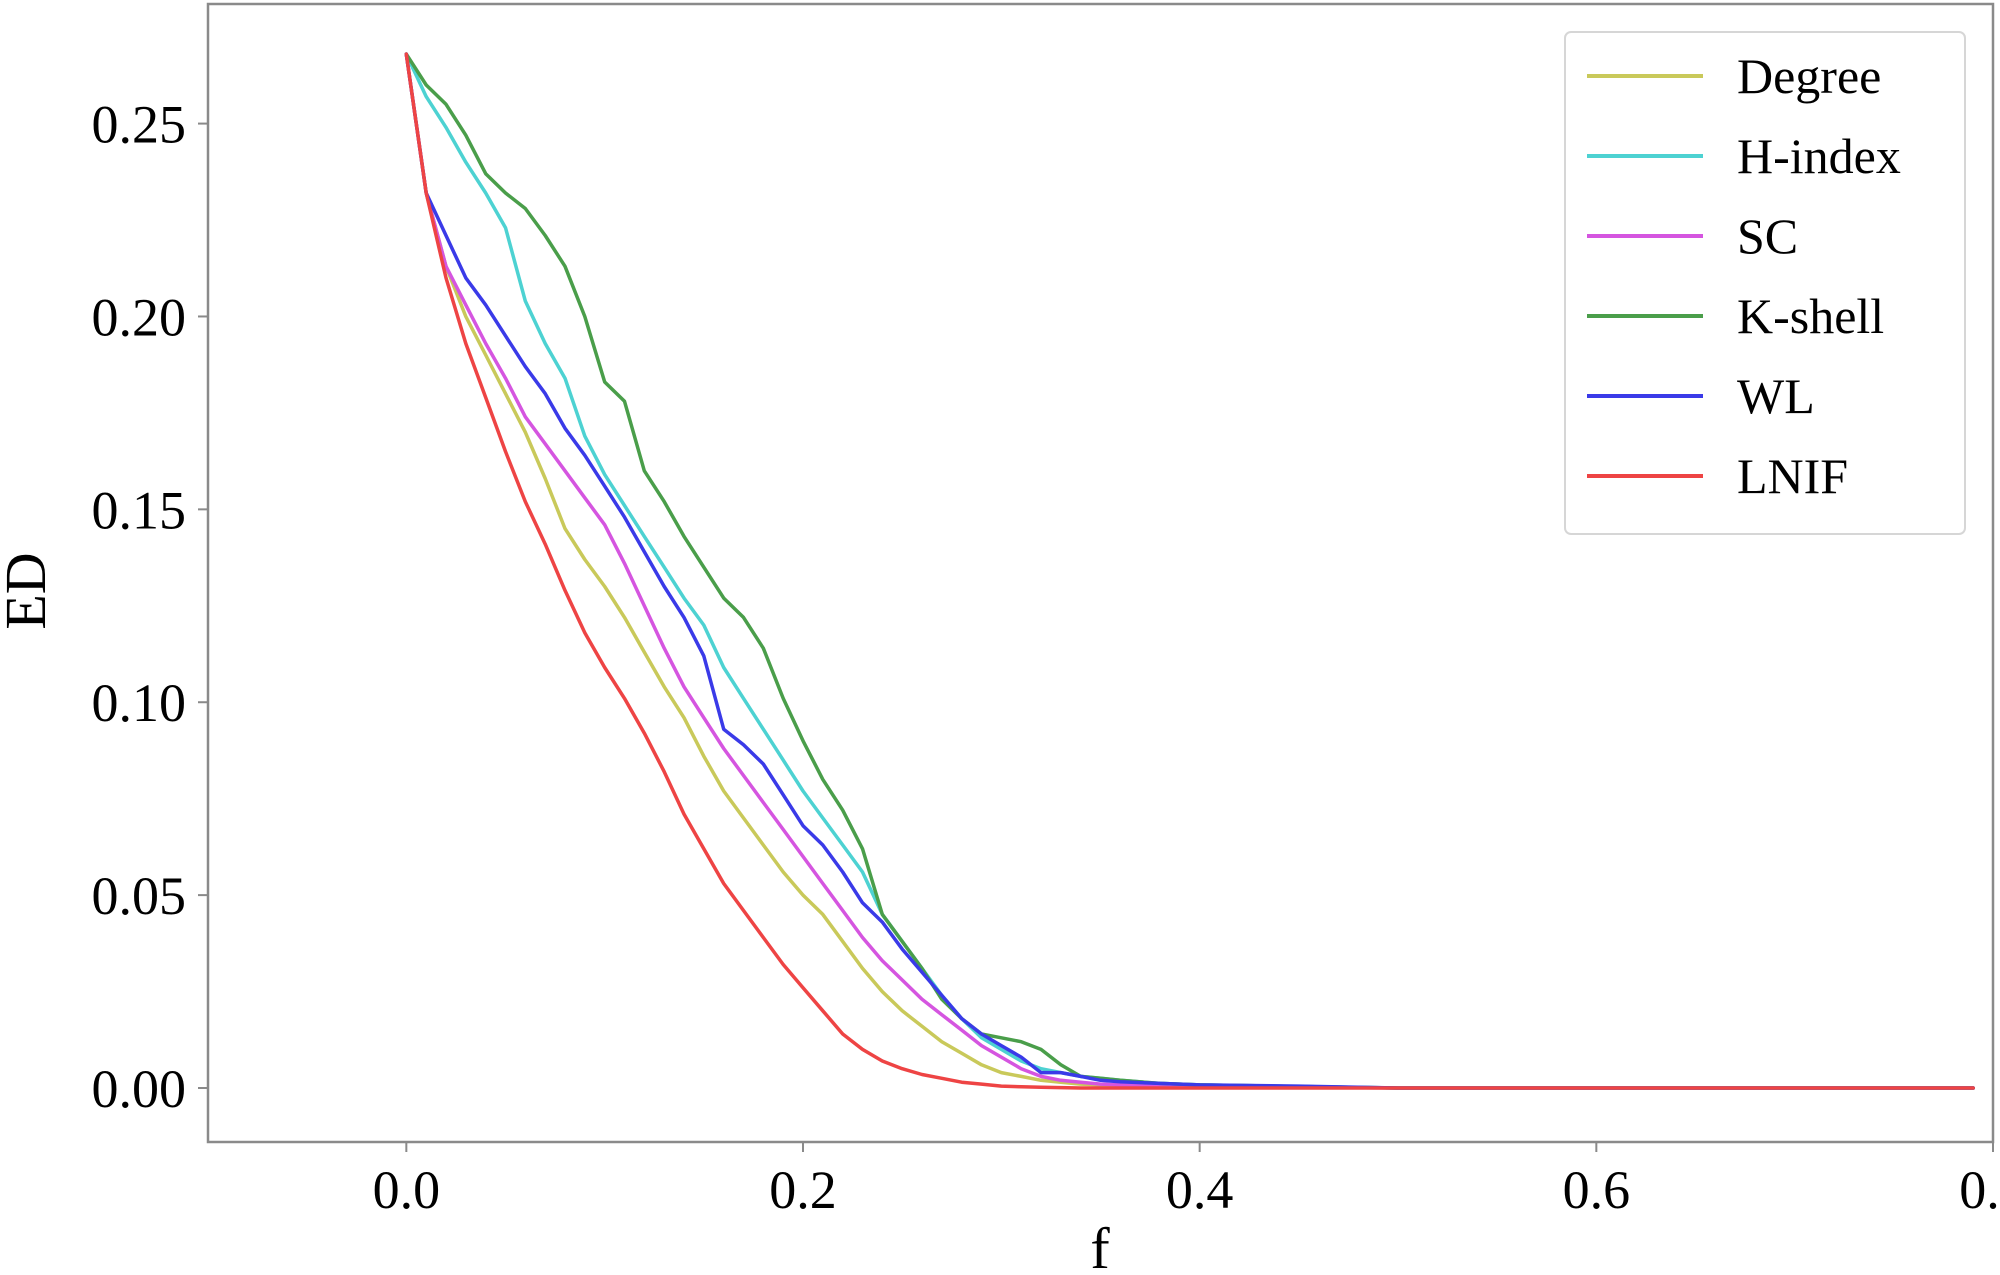 The width and height of the screenshot is (2000, 1275). Describe the element at coordinates (139, 896) in the screenshot. I see `y-tick-label: 0.05` at that location.